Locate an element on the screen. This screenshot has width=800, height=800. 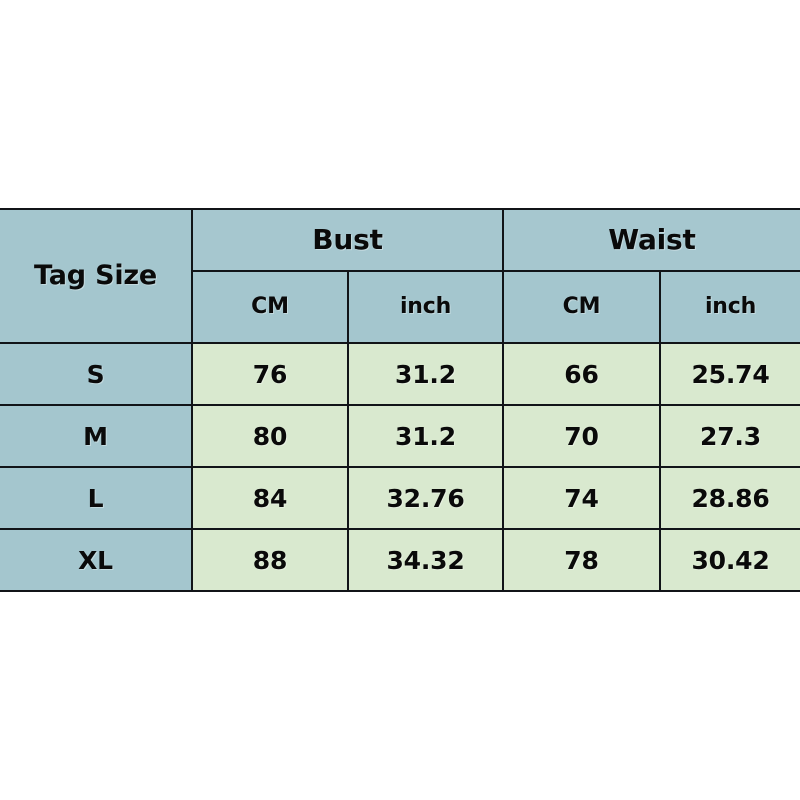
header-unit-waist-inch: inch is located at coordinates (729, 307).